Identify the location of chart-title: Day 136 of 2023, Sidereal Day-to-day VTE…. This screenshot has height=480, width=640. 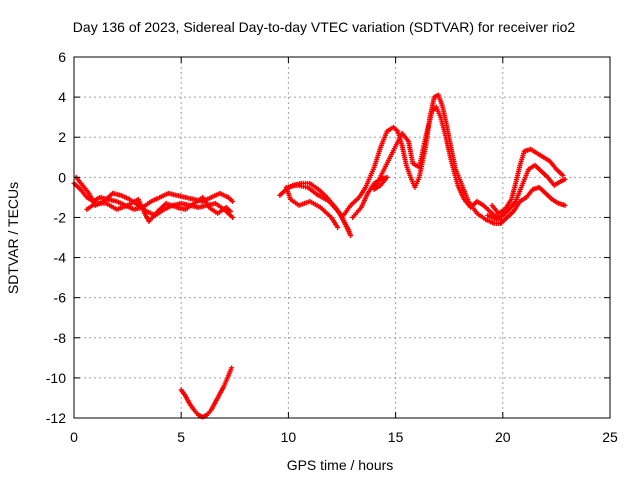
(324, 27).